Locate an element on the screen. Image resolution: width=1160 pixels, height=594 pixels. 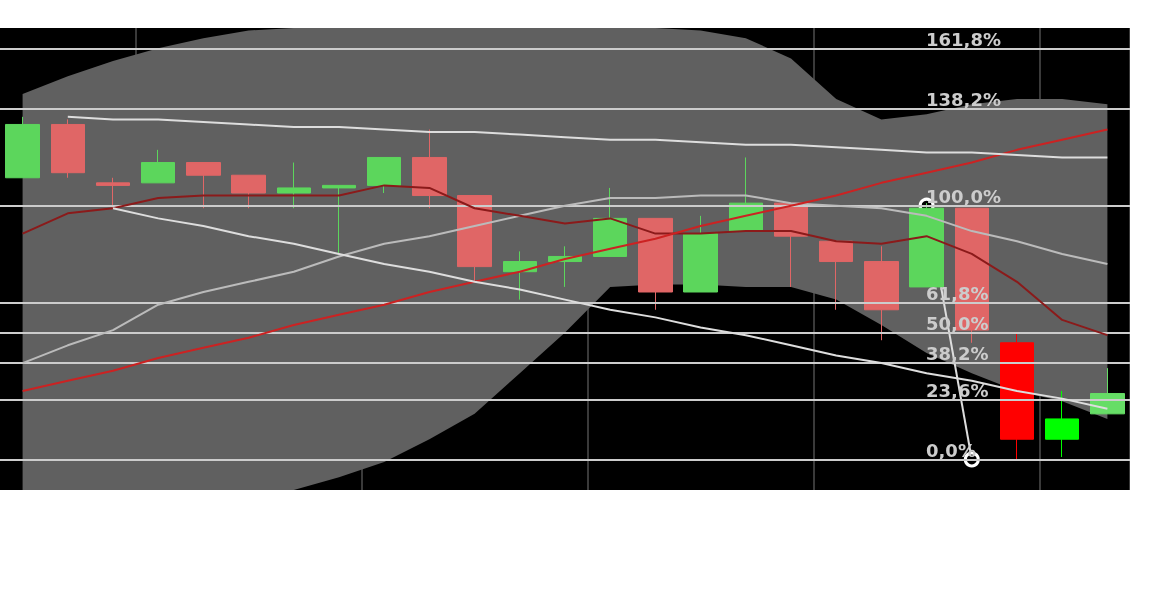
y-tick-label: 138,2% is located at coordinates (963, 100).